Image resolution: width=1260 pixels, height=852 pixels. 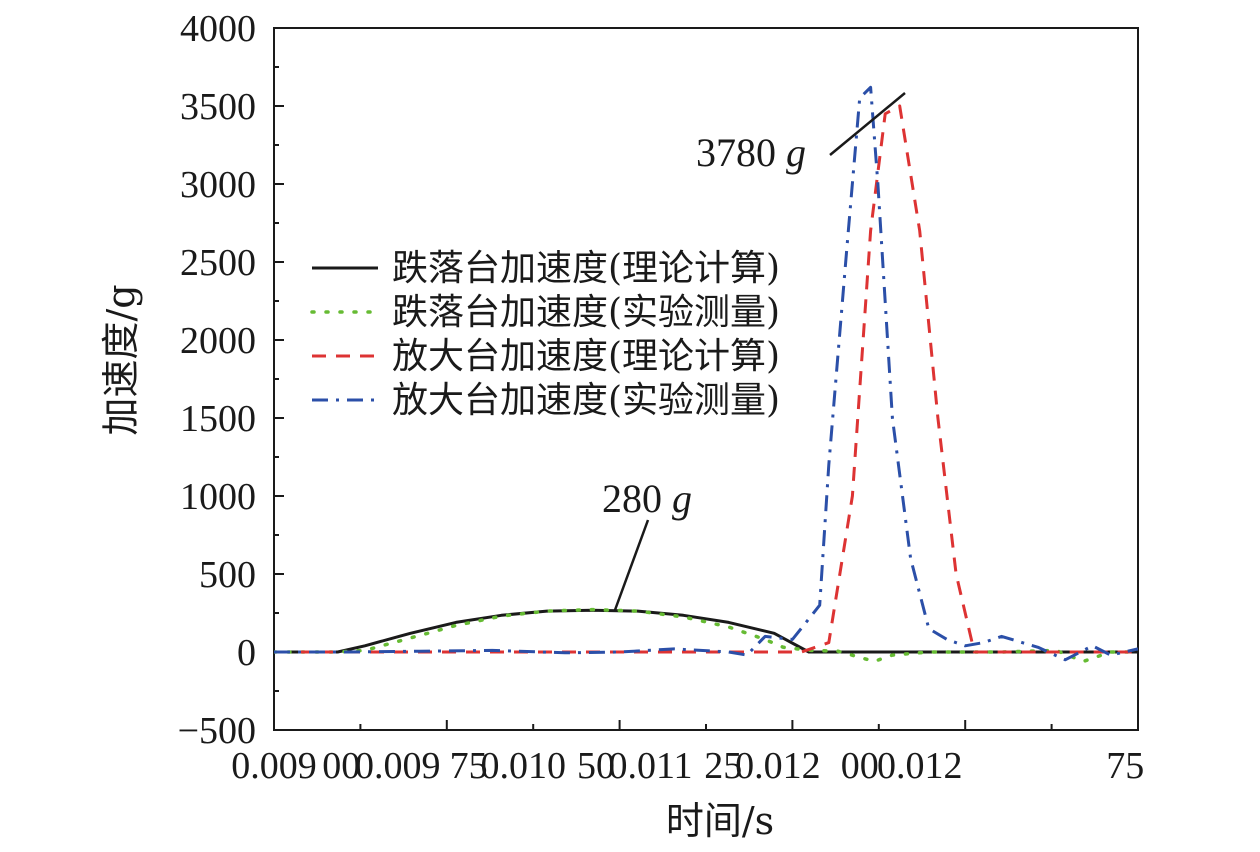 I want to click on x-tick-label: 25, so click(x=723, y=766).